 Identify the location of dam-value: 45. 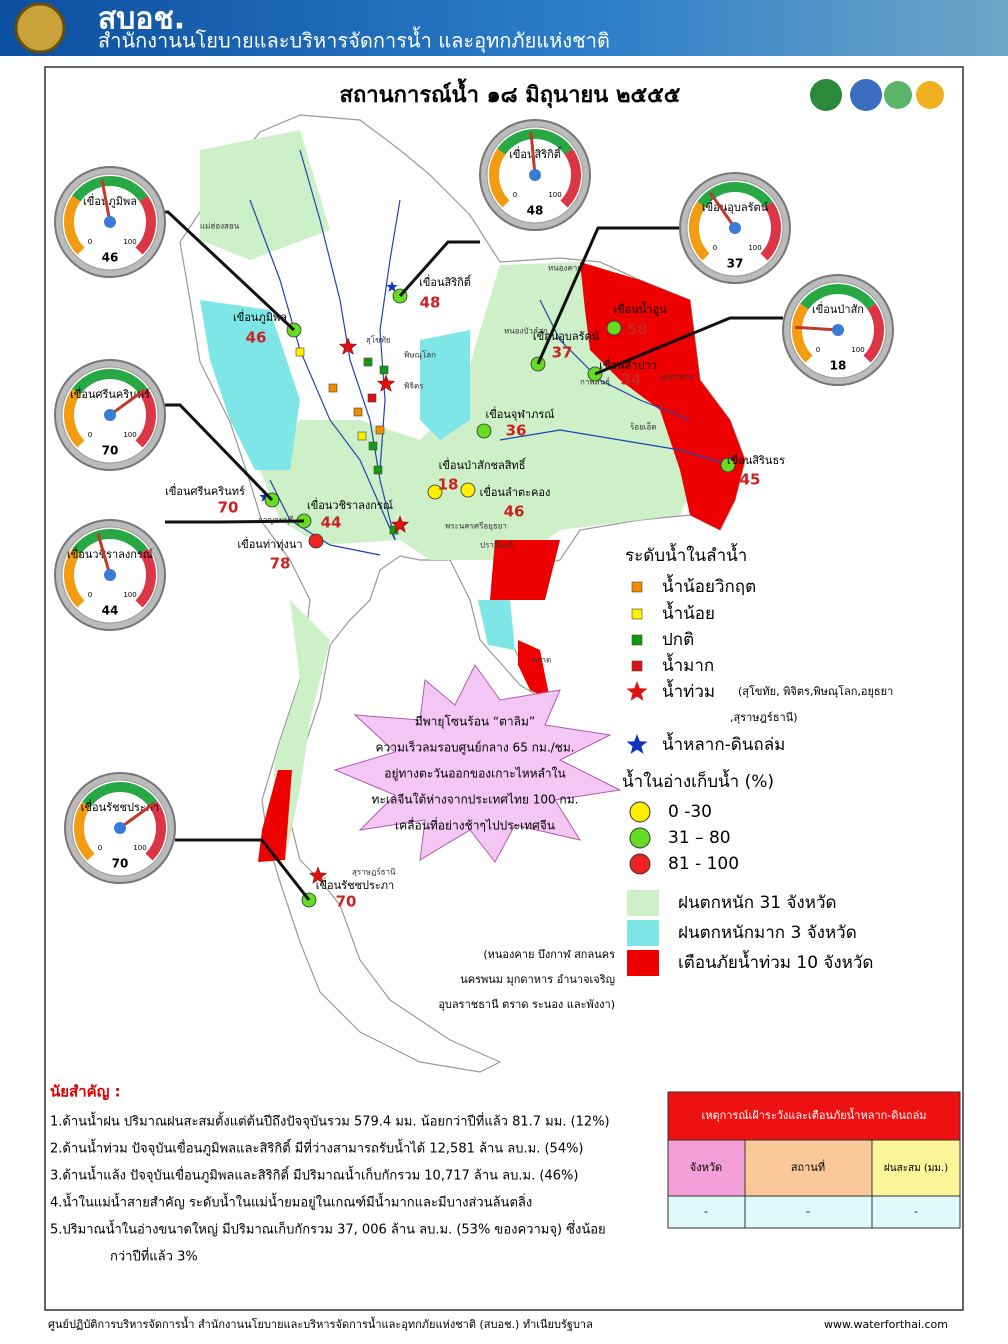
(750, 480).